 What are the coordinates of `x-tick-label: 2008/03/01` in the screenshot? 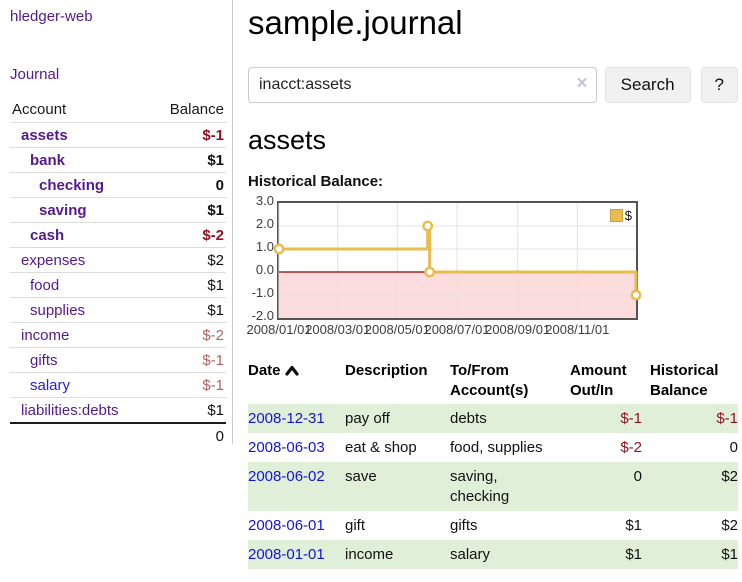 It's located at (338, 329).